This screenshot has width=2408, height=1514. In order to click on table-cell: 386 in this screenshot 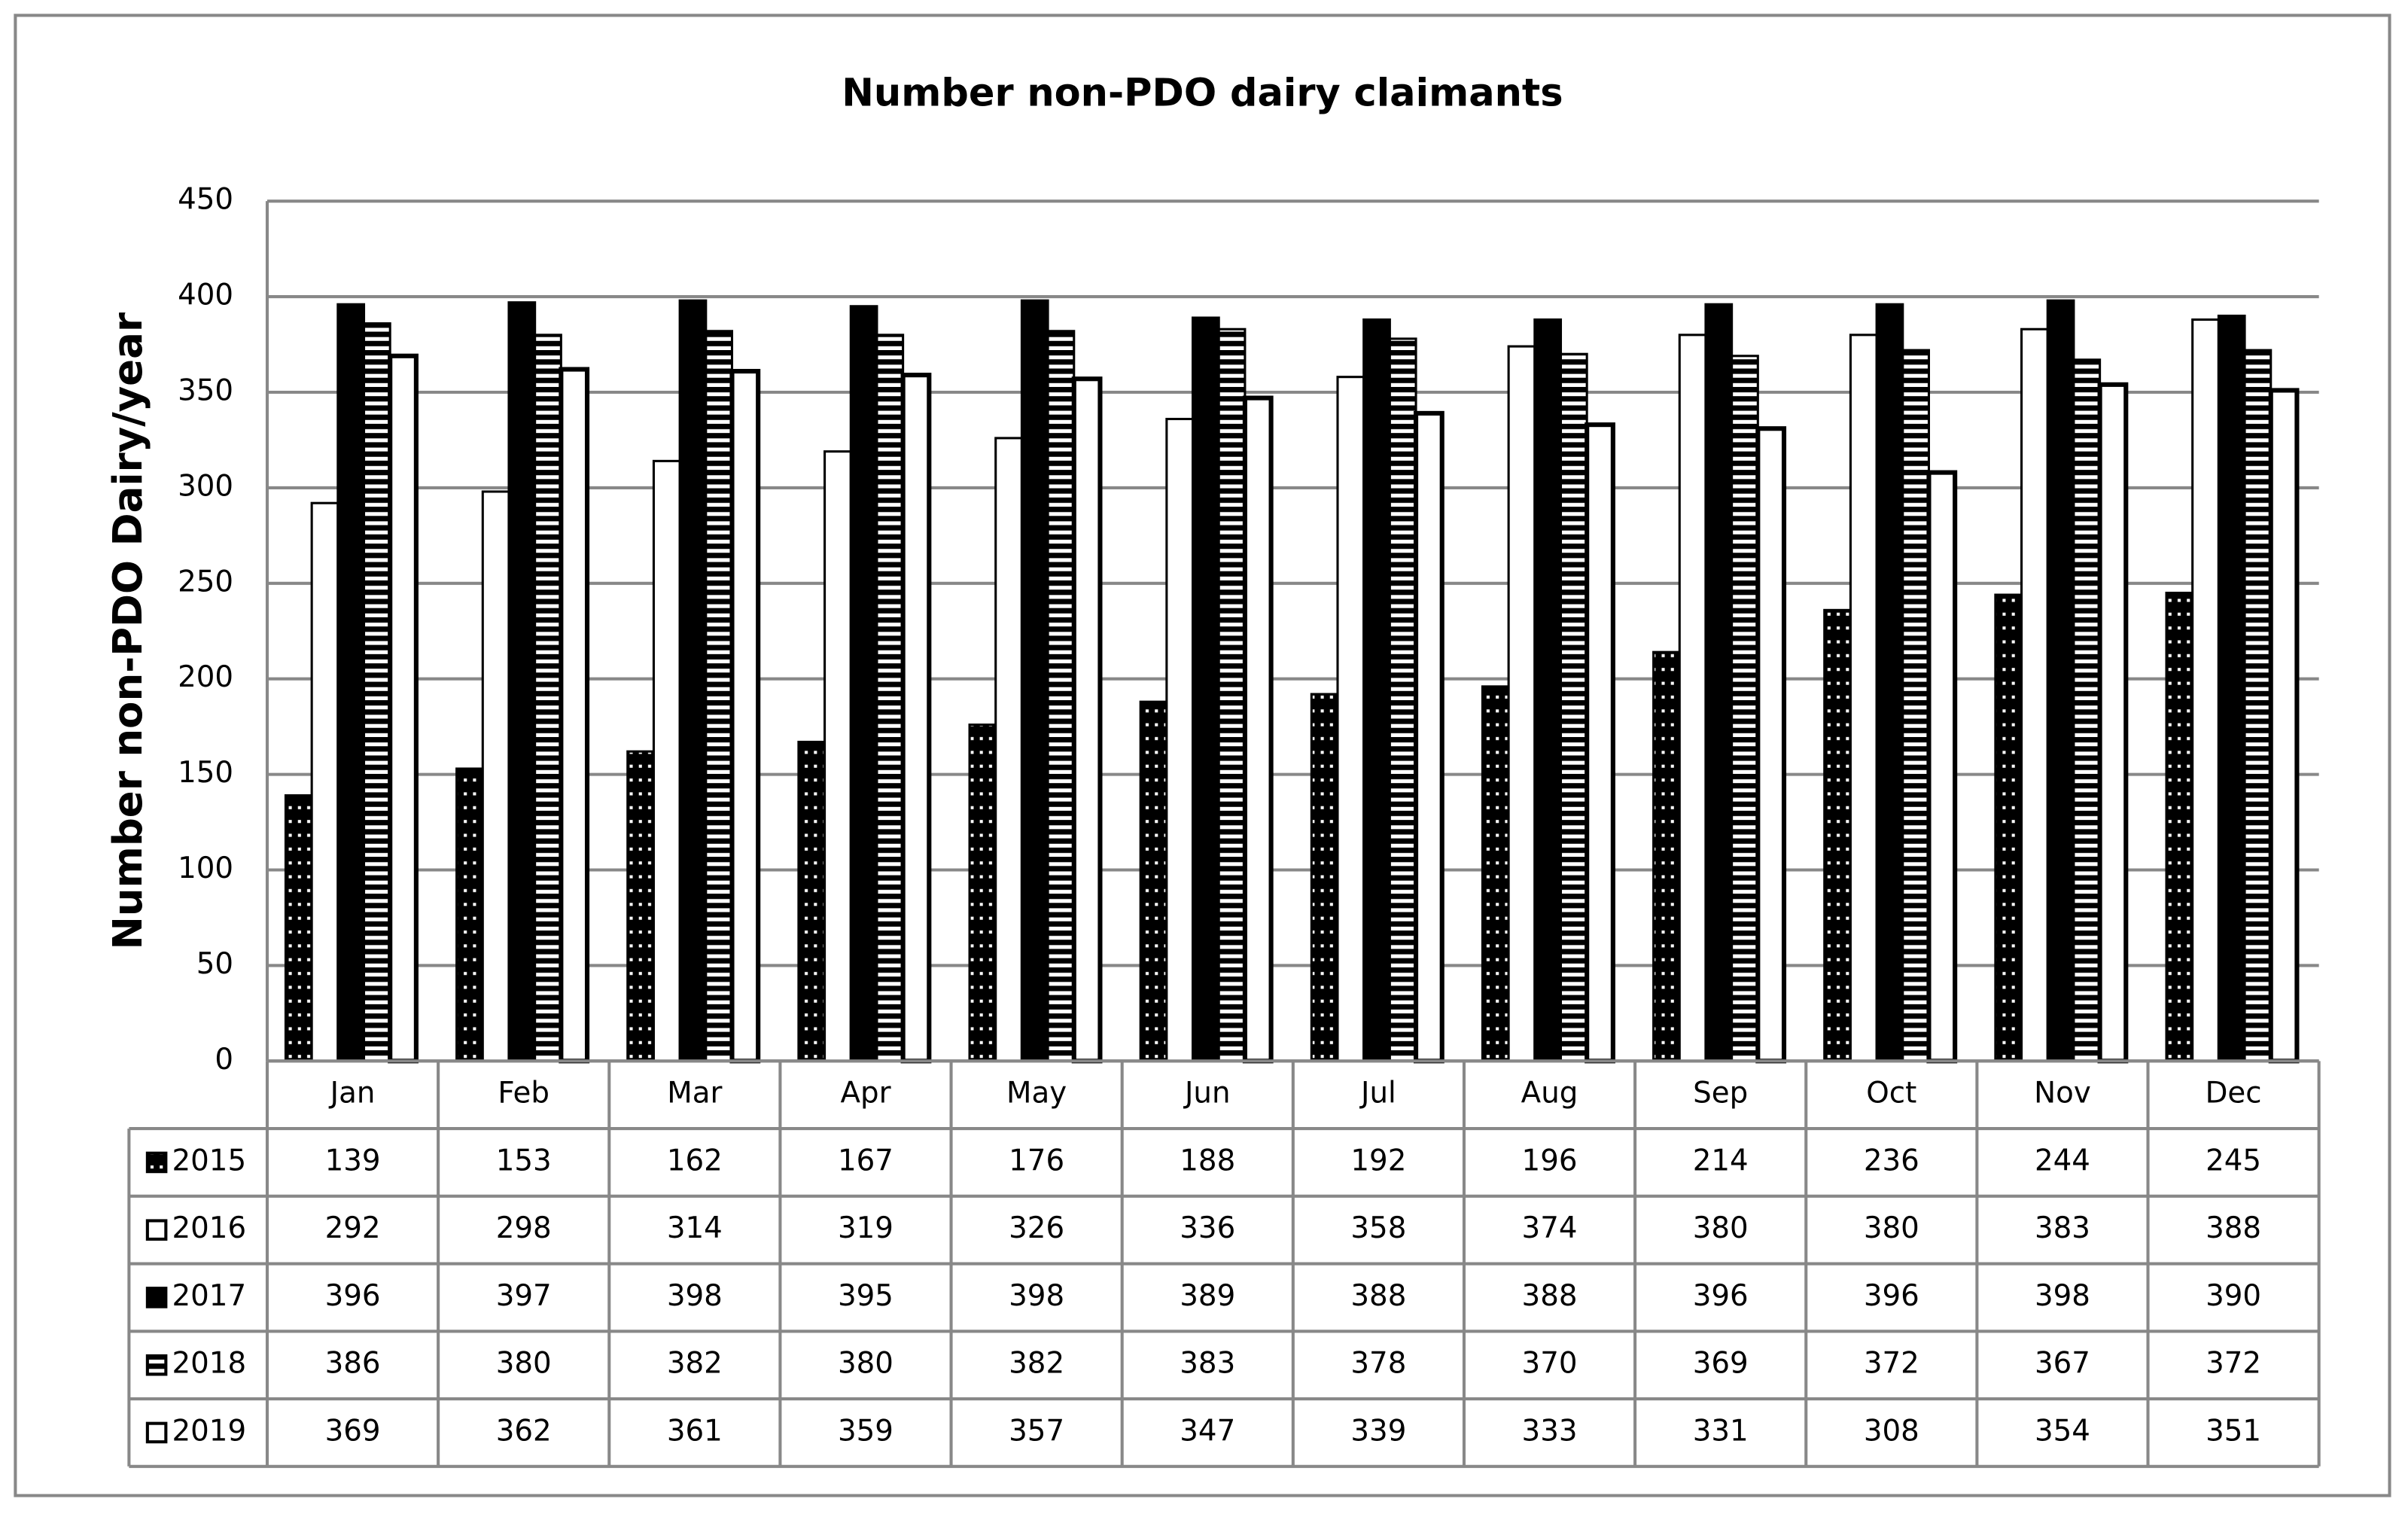, I will do `click(353, 1364)`.